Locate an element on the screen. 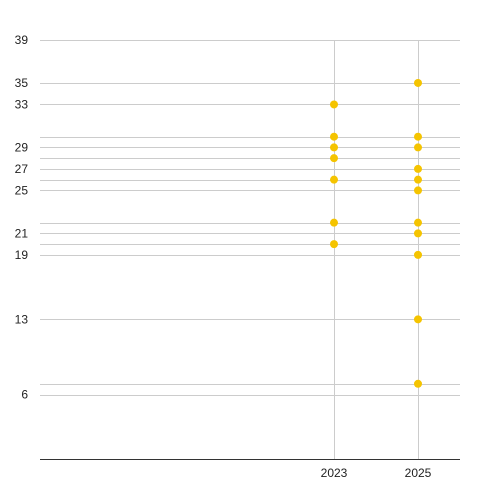 The height and width of the screenshot is (500, 500). y-tick-label: 6 is located at coordinates (24, 395).